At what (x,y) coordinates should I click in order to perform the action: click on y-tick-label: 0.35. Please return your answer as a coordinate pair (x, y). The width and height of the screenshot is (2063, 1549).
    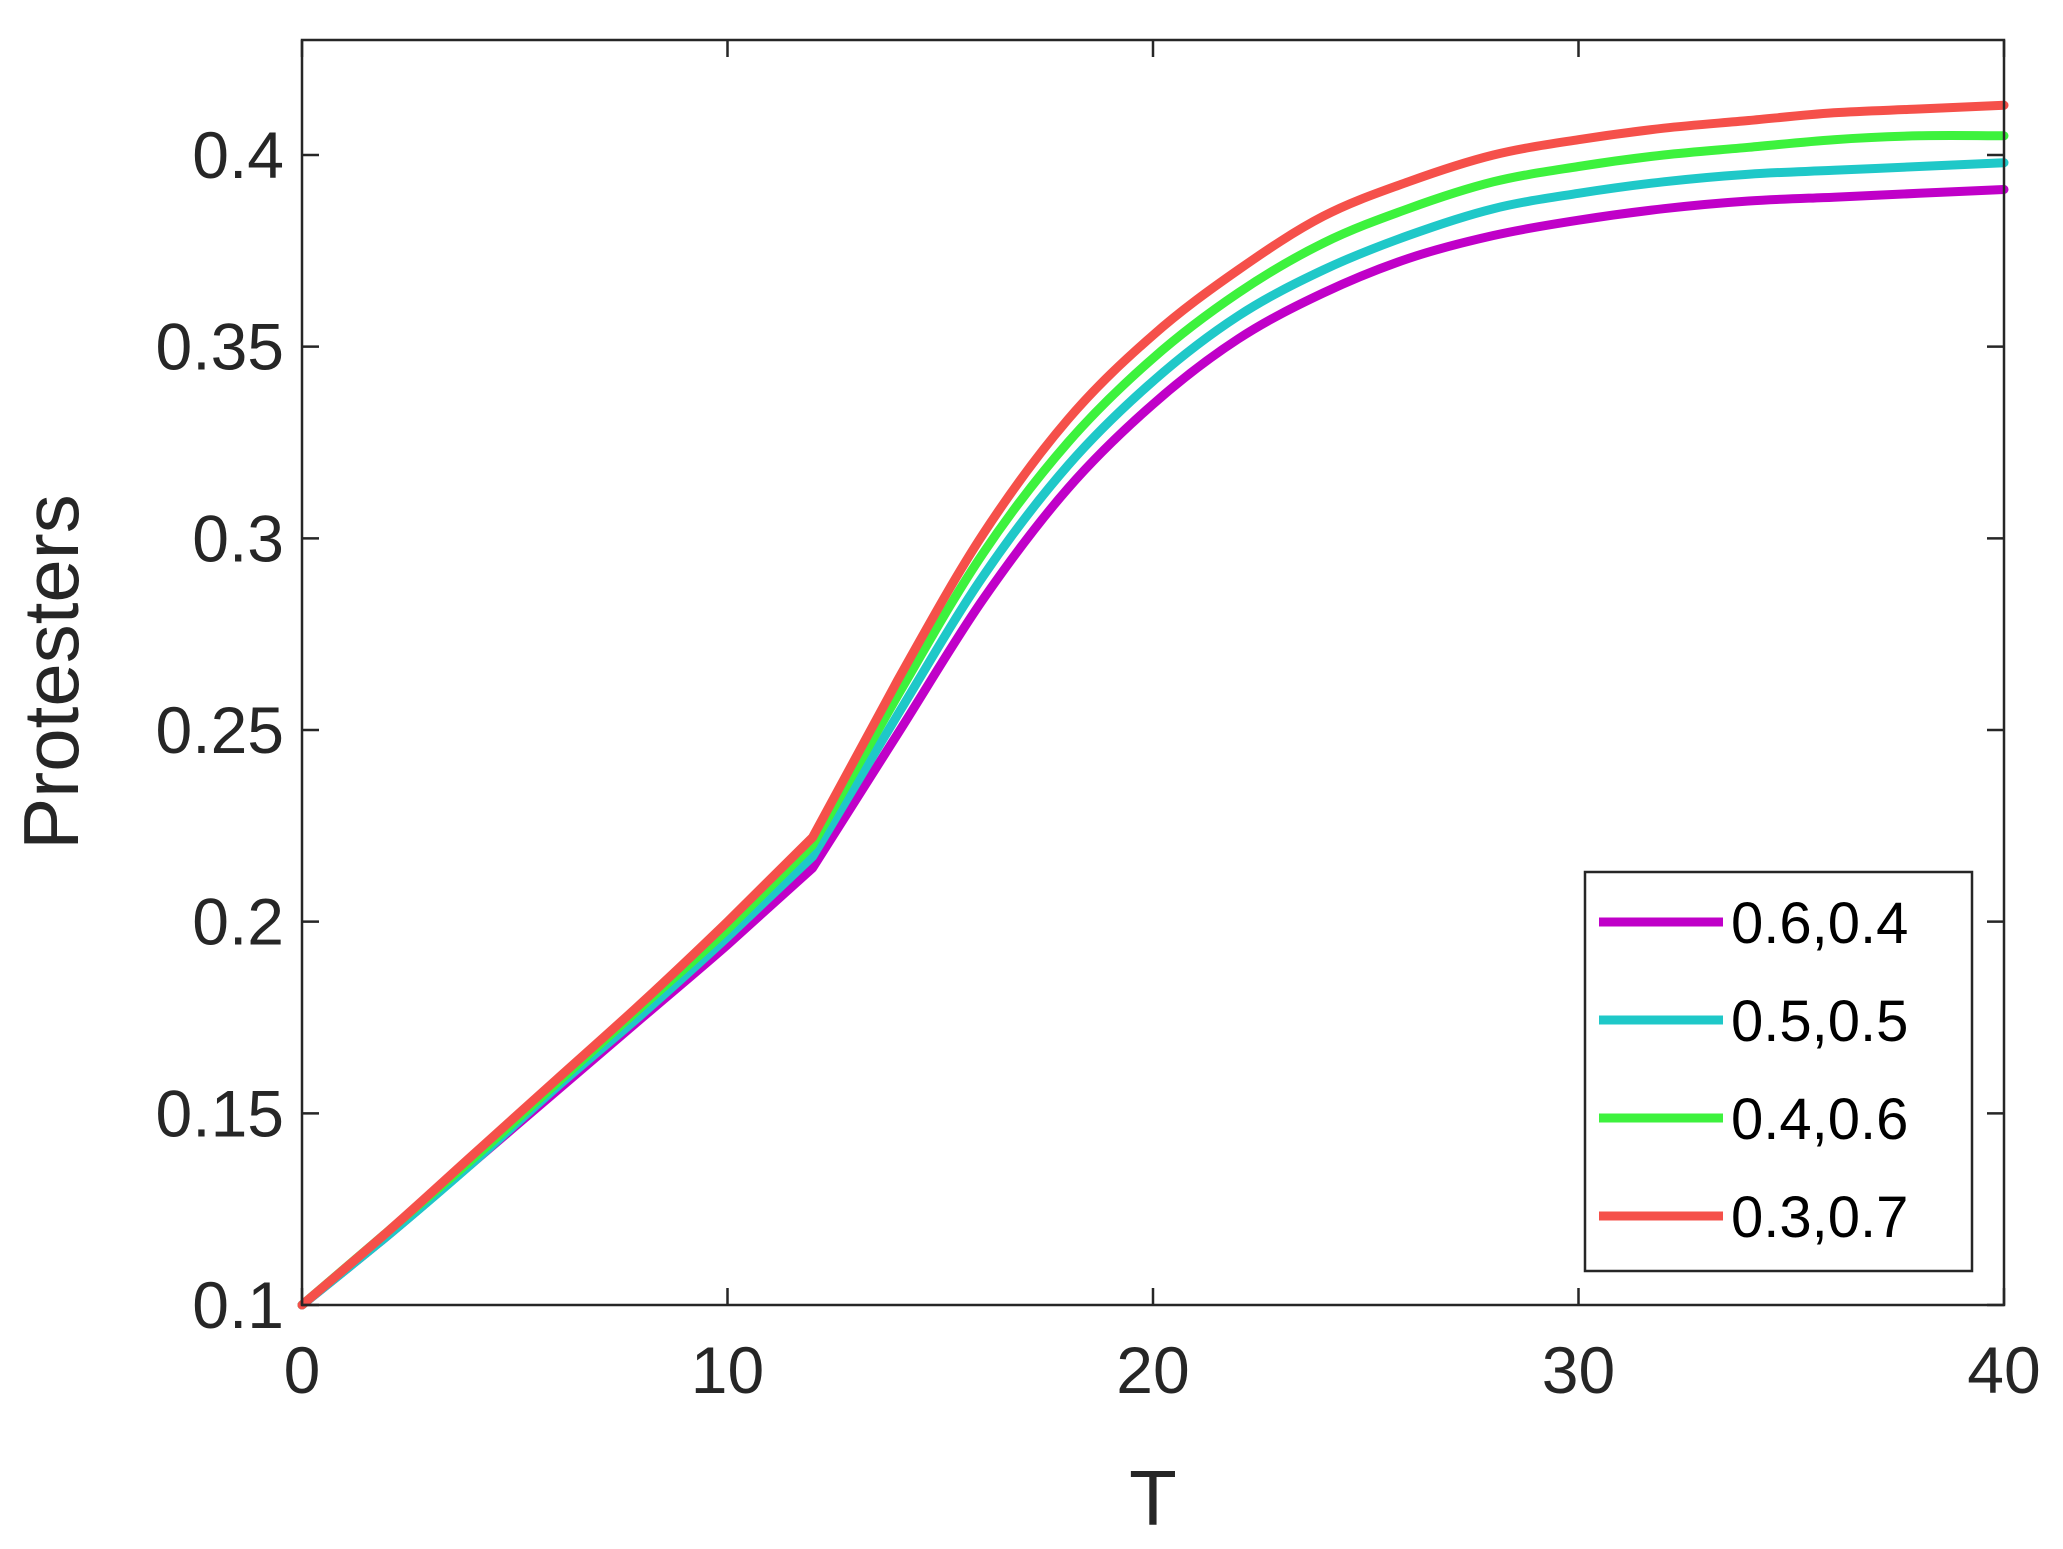
    Looking at the image, I should click on (220, 347).